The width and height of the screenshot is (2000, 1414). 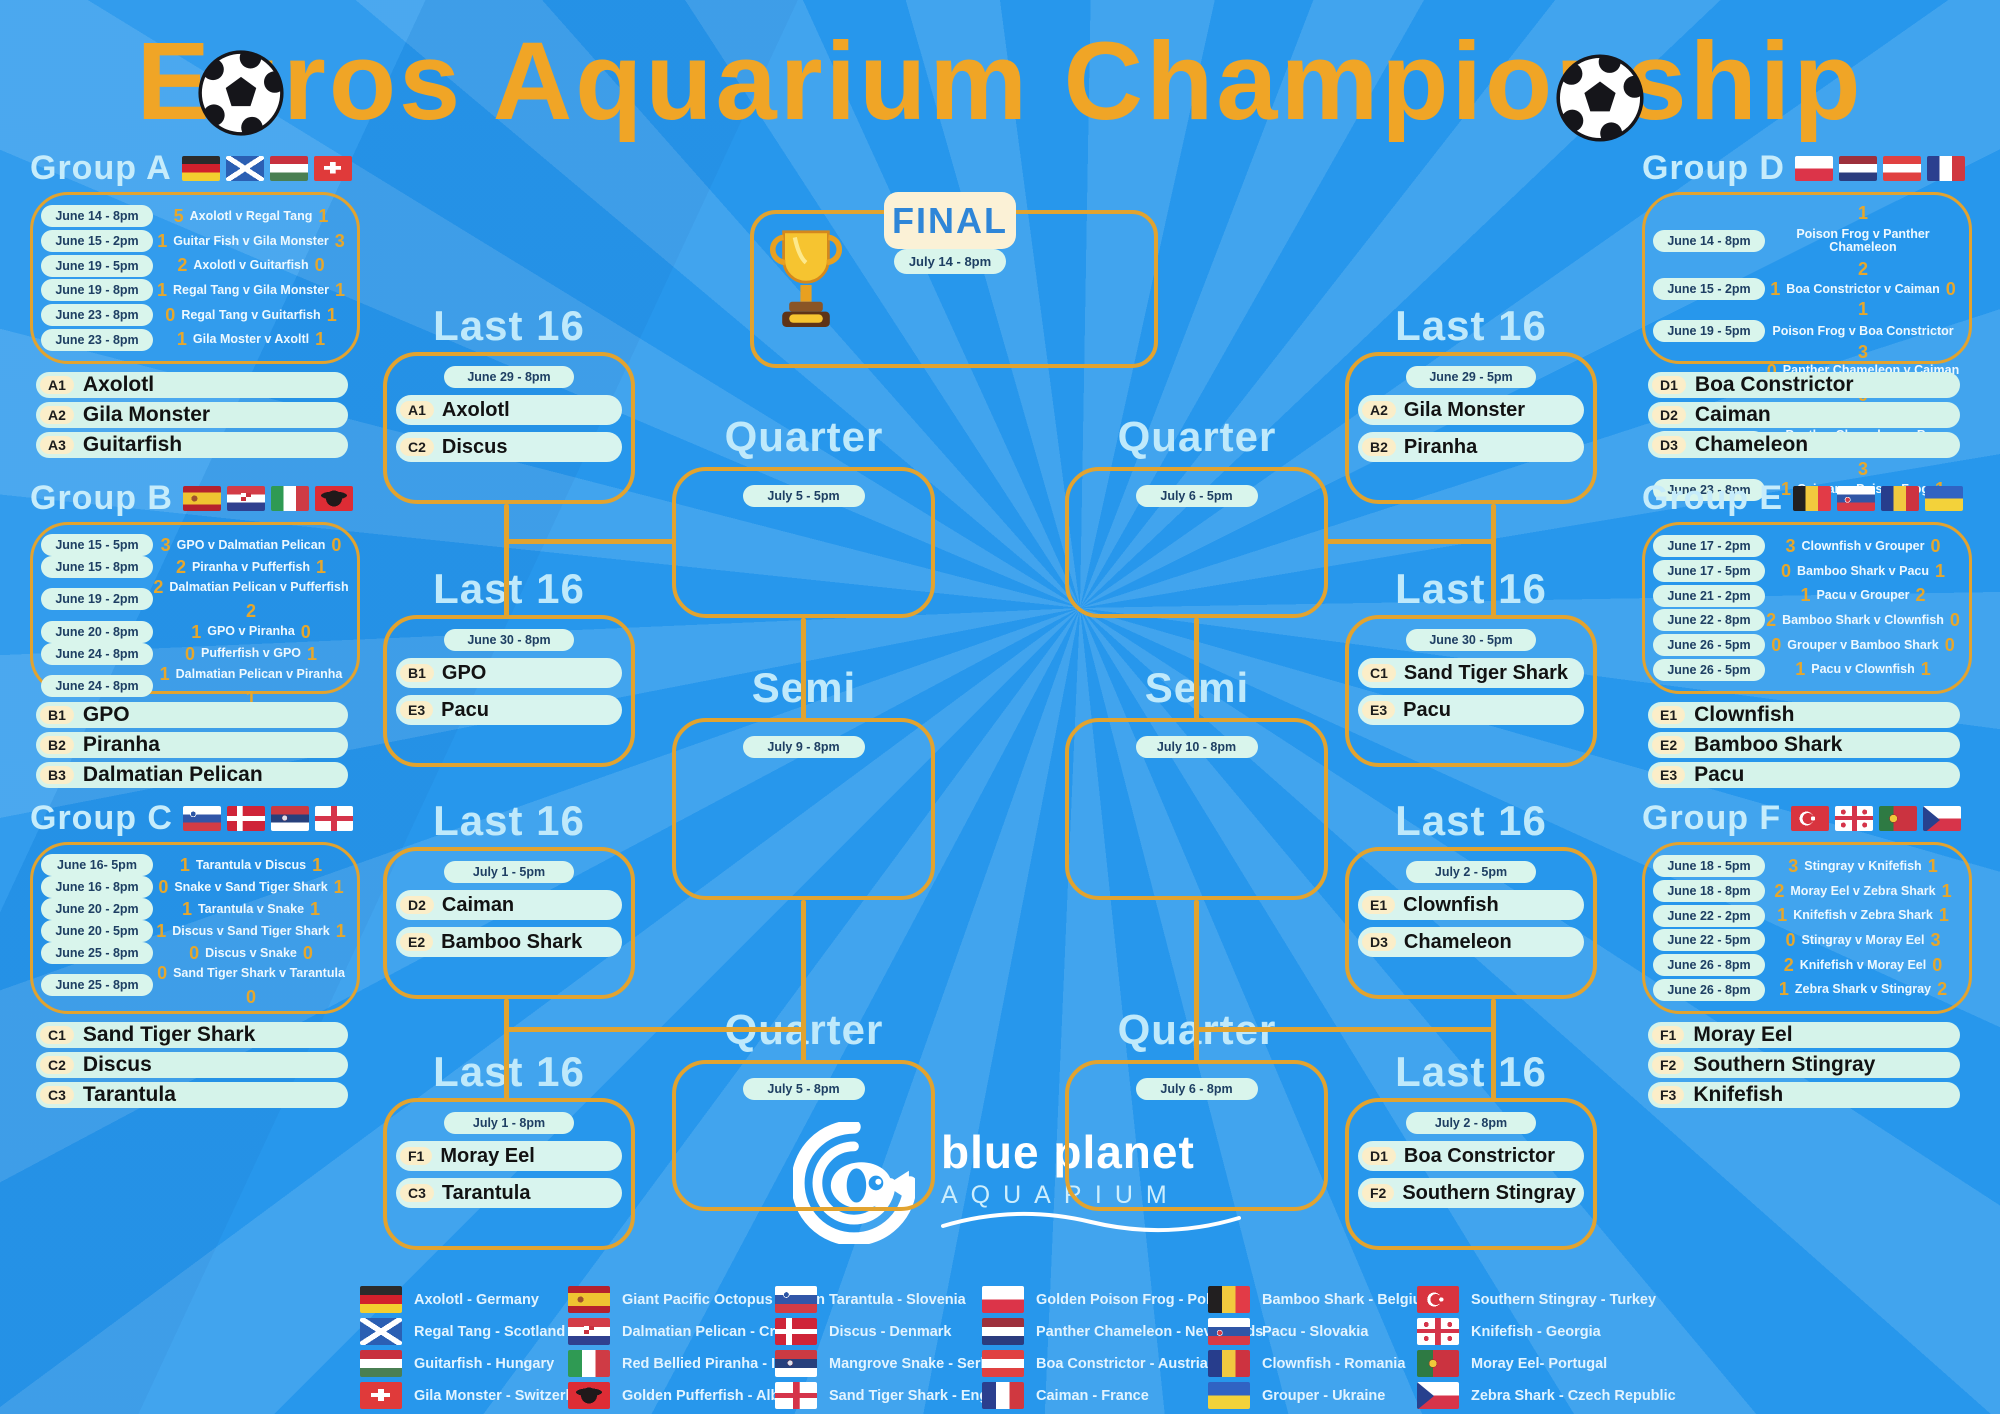 I want to click on match-row: June 15 - 8pm 2 Piranha v Pufferfish 1, so click(x=195, y=567).